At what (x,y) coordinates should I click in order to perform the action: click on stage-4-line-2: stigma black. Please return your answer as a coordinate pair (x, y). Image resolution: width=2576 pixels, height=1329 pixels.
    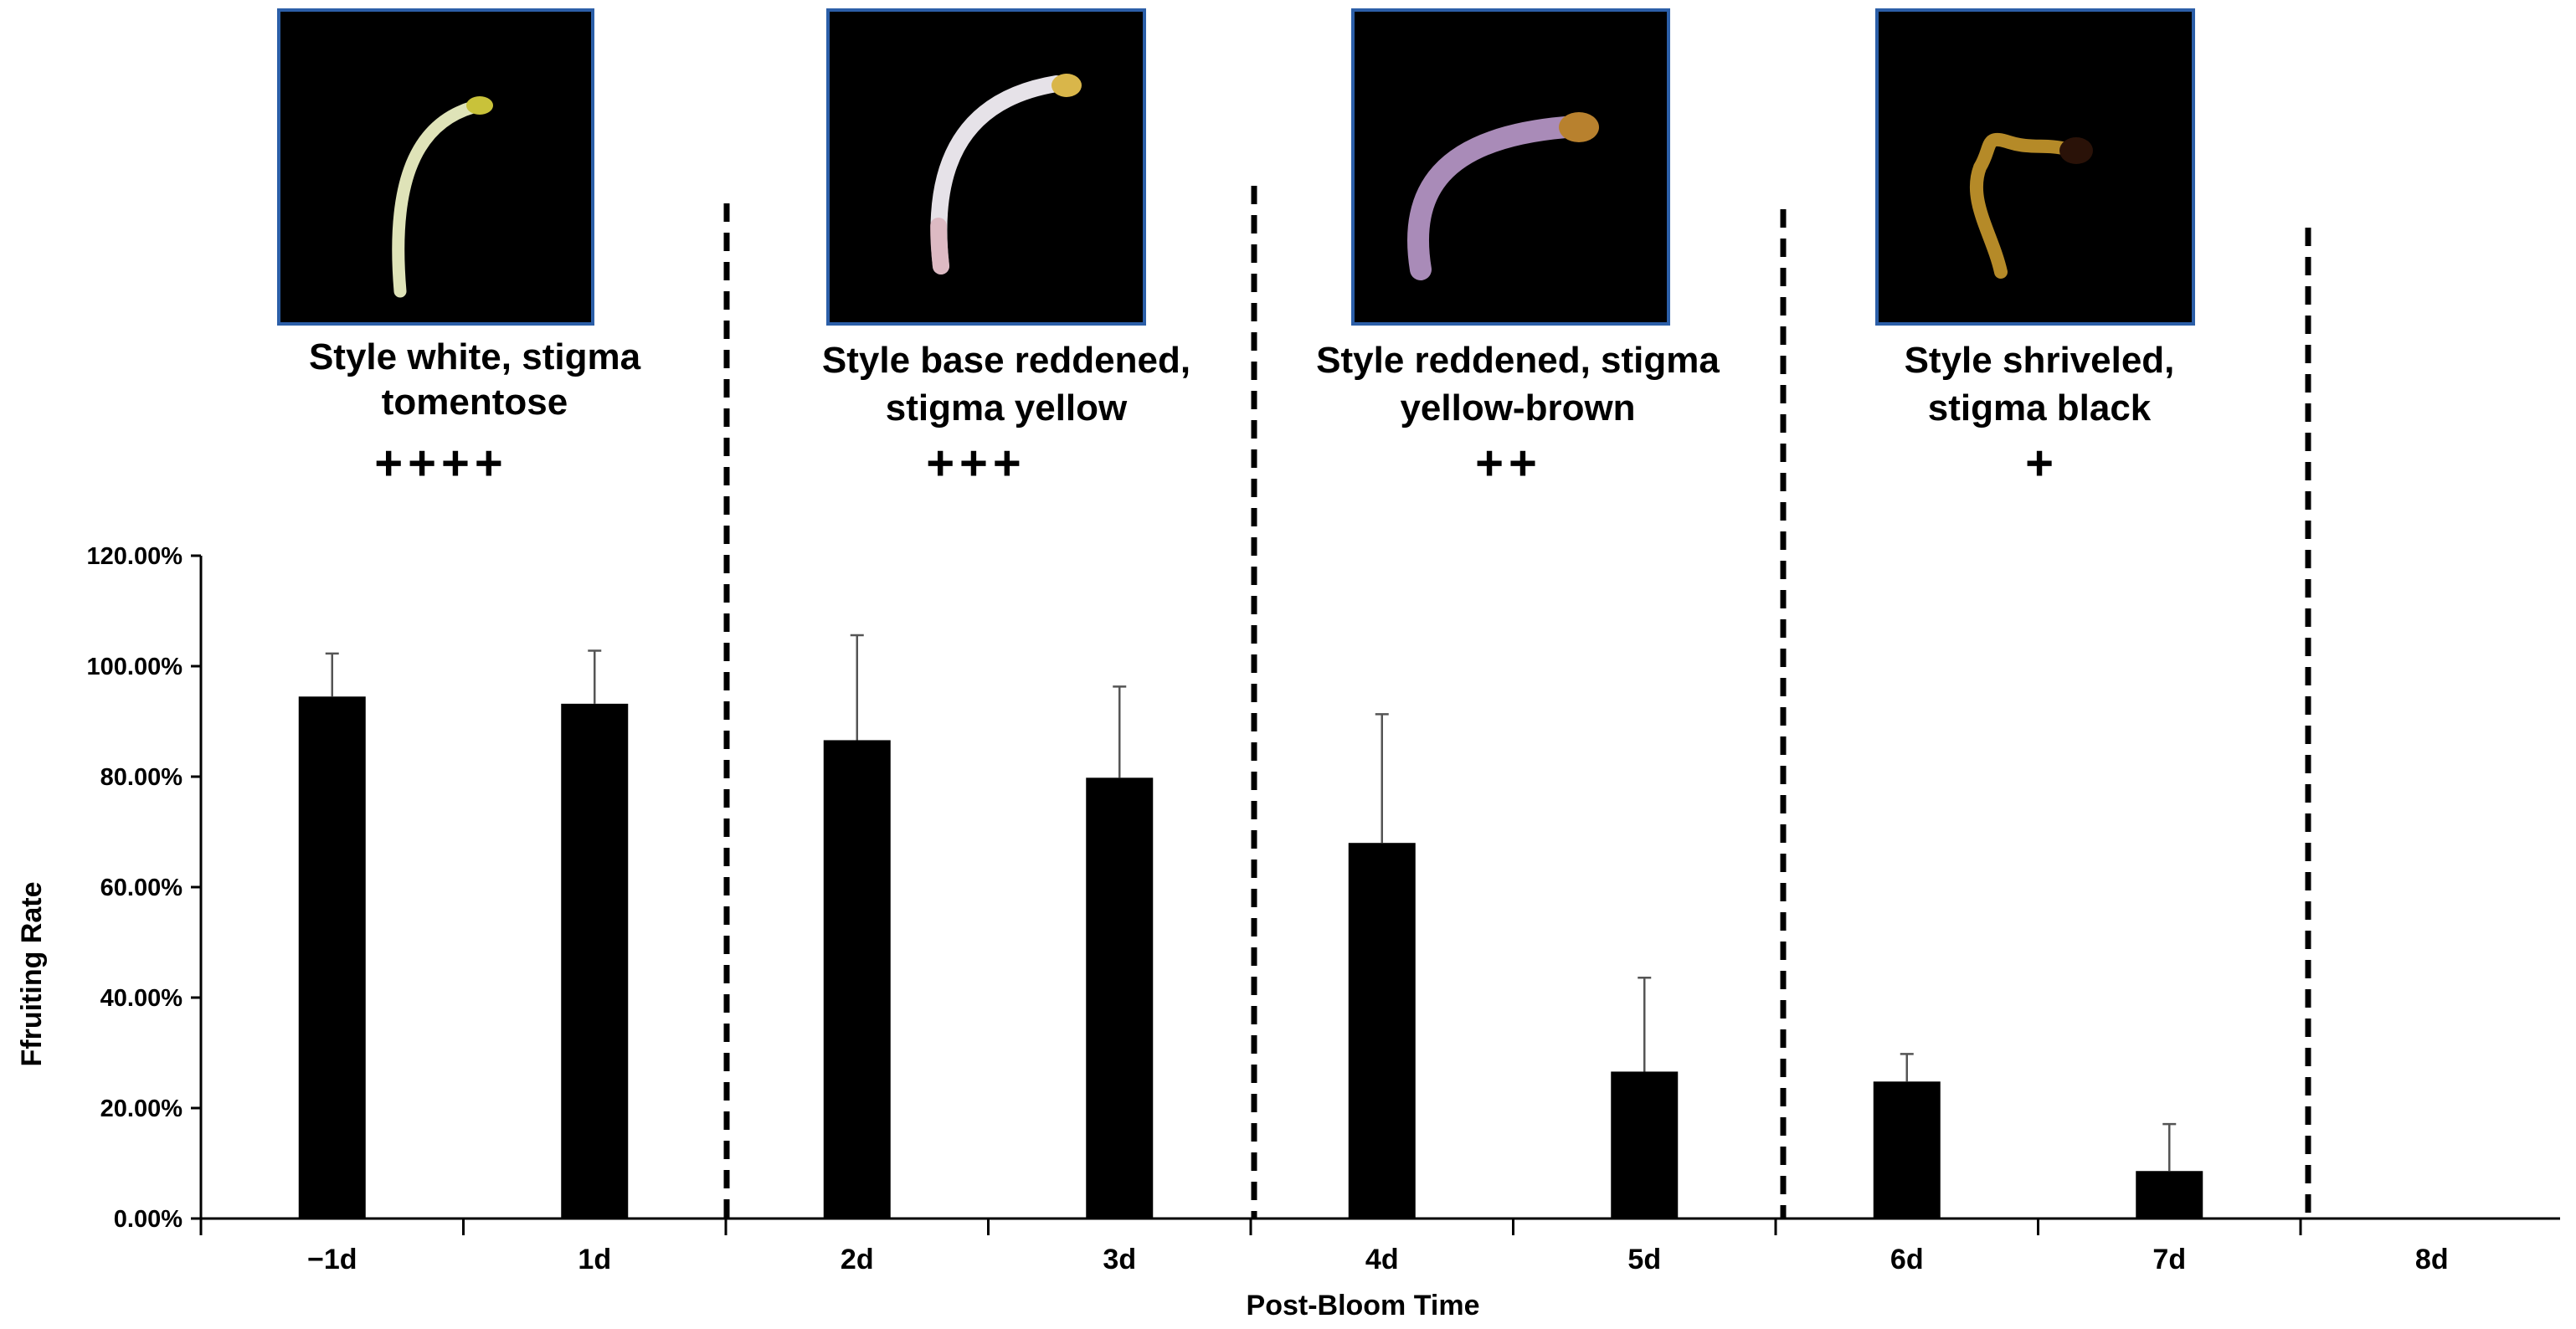
    Looking at the image, I should click on (2040, 407).